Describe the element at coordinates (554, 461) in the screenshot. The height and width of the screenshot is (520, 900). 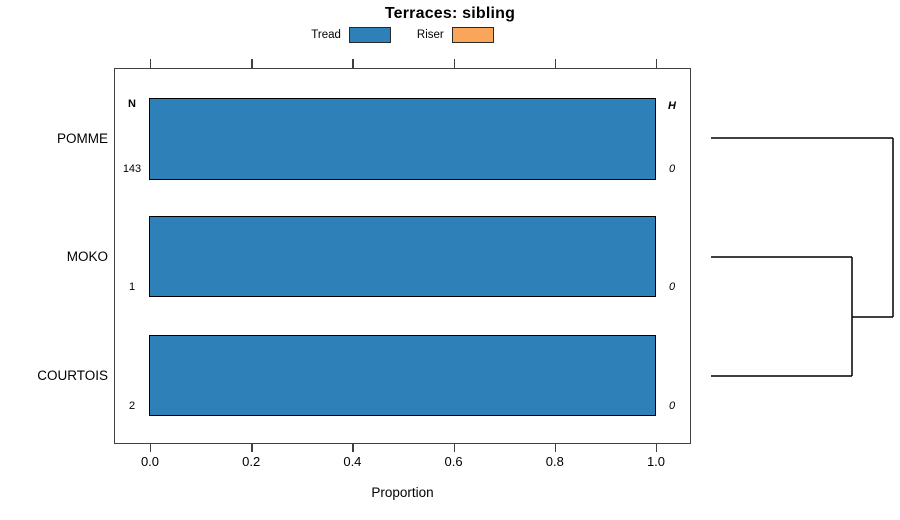
I see `x-tick-label: 0.8` at that location.